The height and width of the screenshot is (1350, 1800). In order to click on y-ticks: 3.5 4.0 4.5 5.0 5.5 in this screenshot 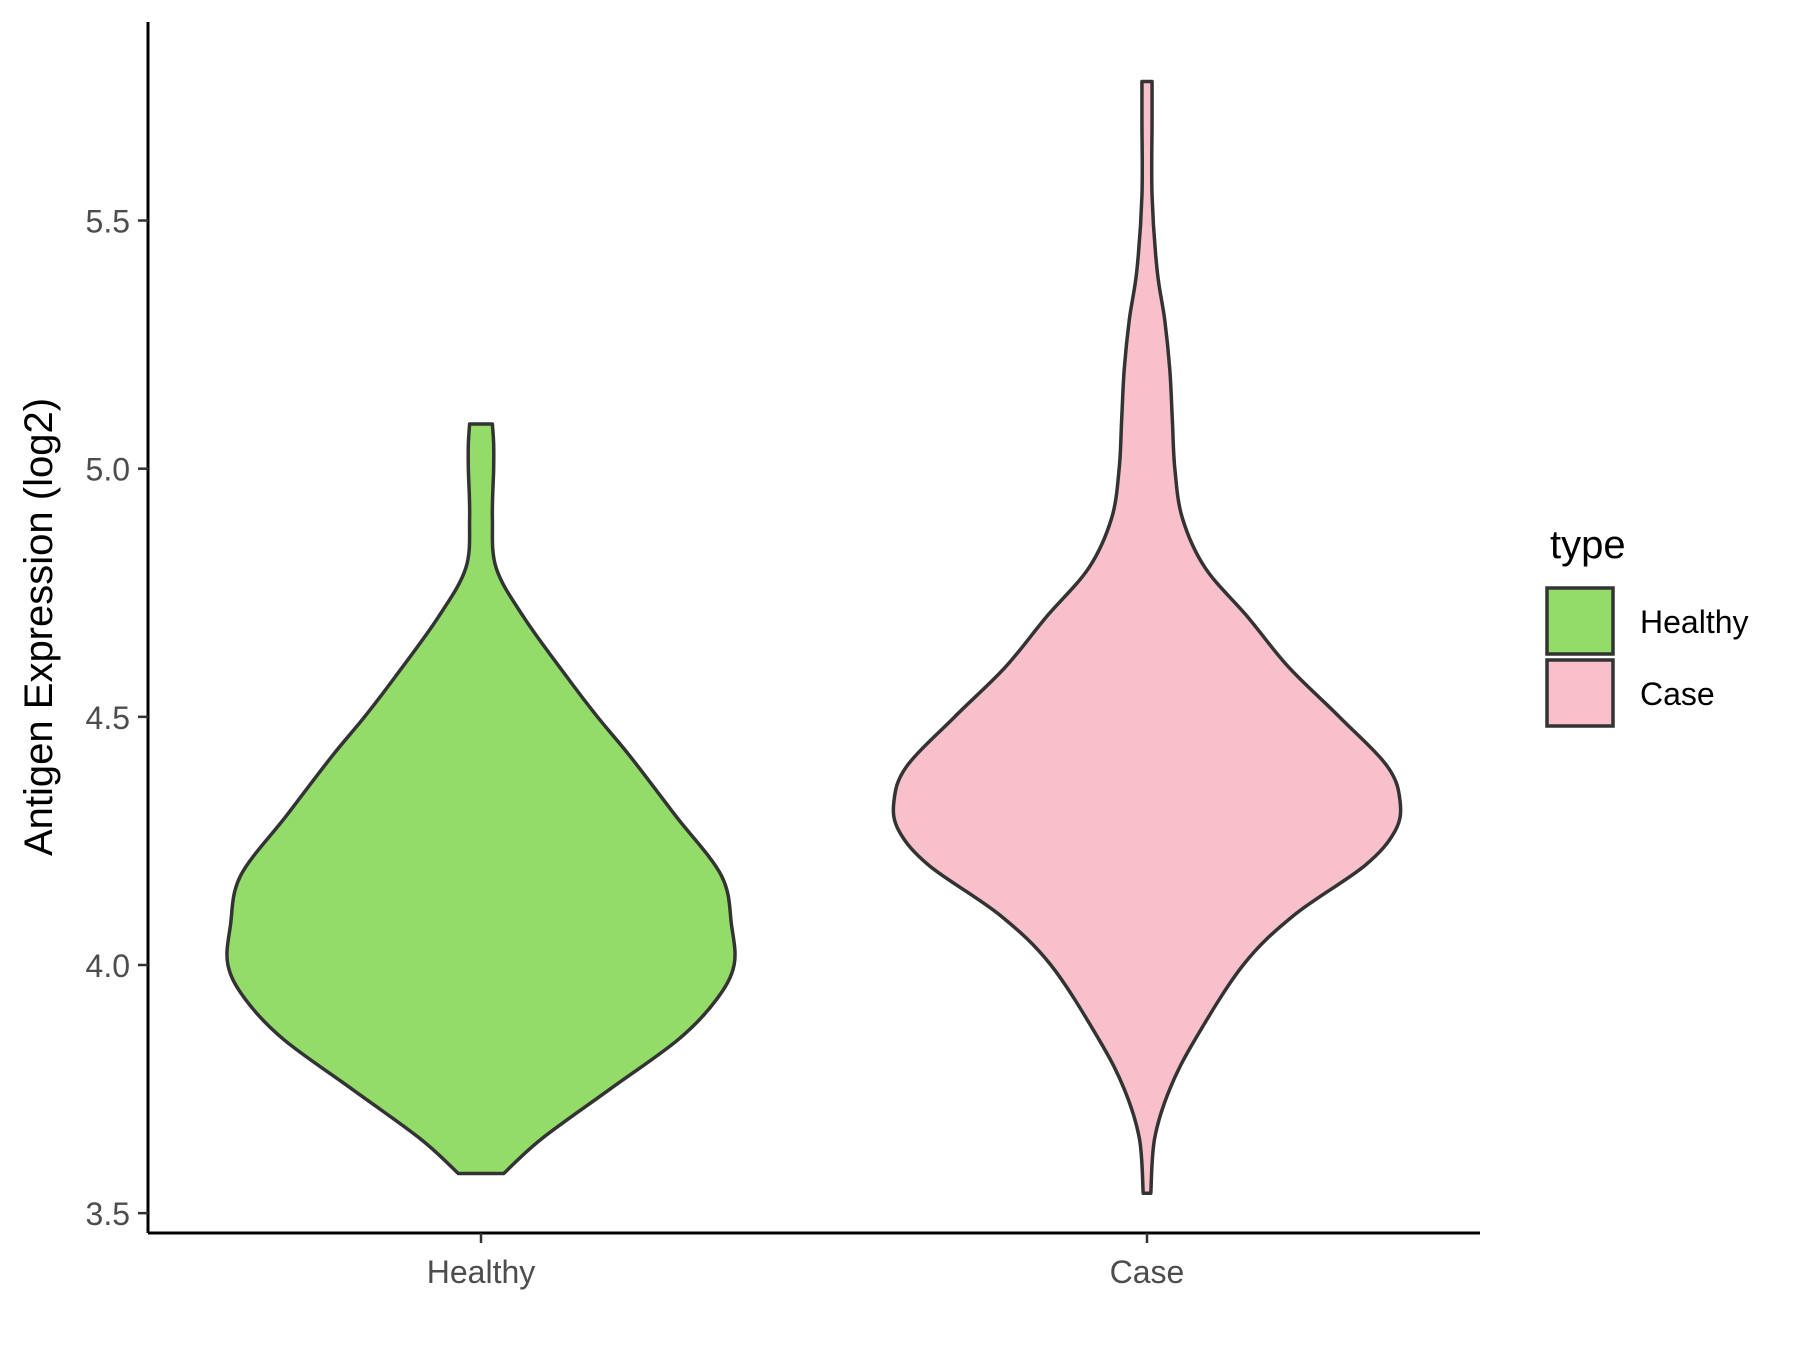, I will do `click(117, 718)`.